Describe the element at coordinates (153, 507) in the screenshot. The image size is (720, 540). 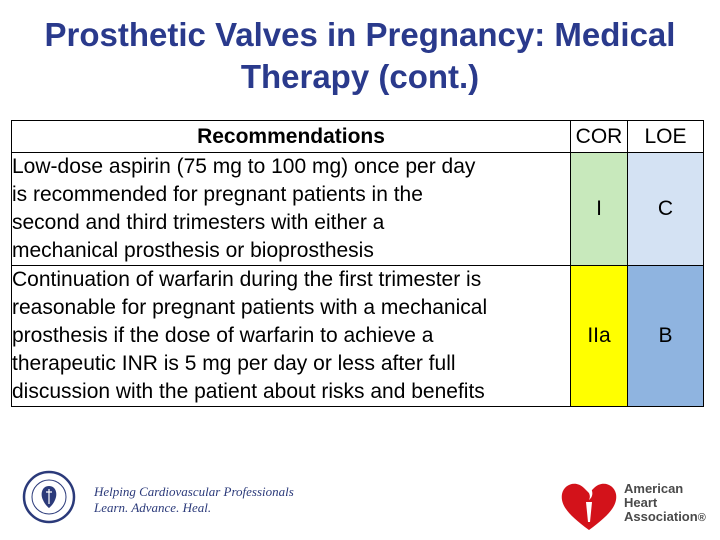
I see `acc-tagline-line: Learn. Advance. Heal.` at that location.